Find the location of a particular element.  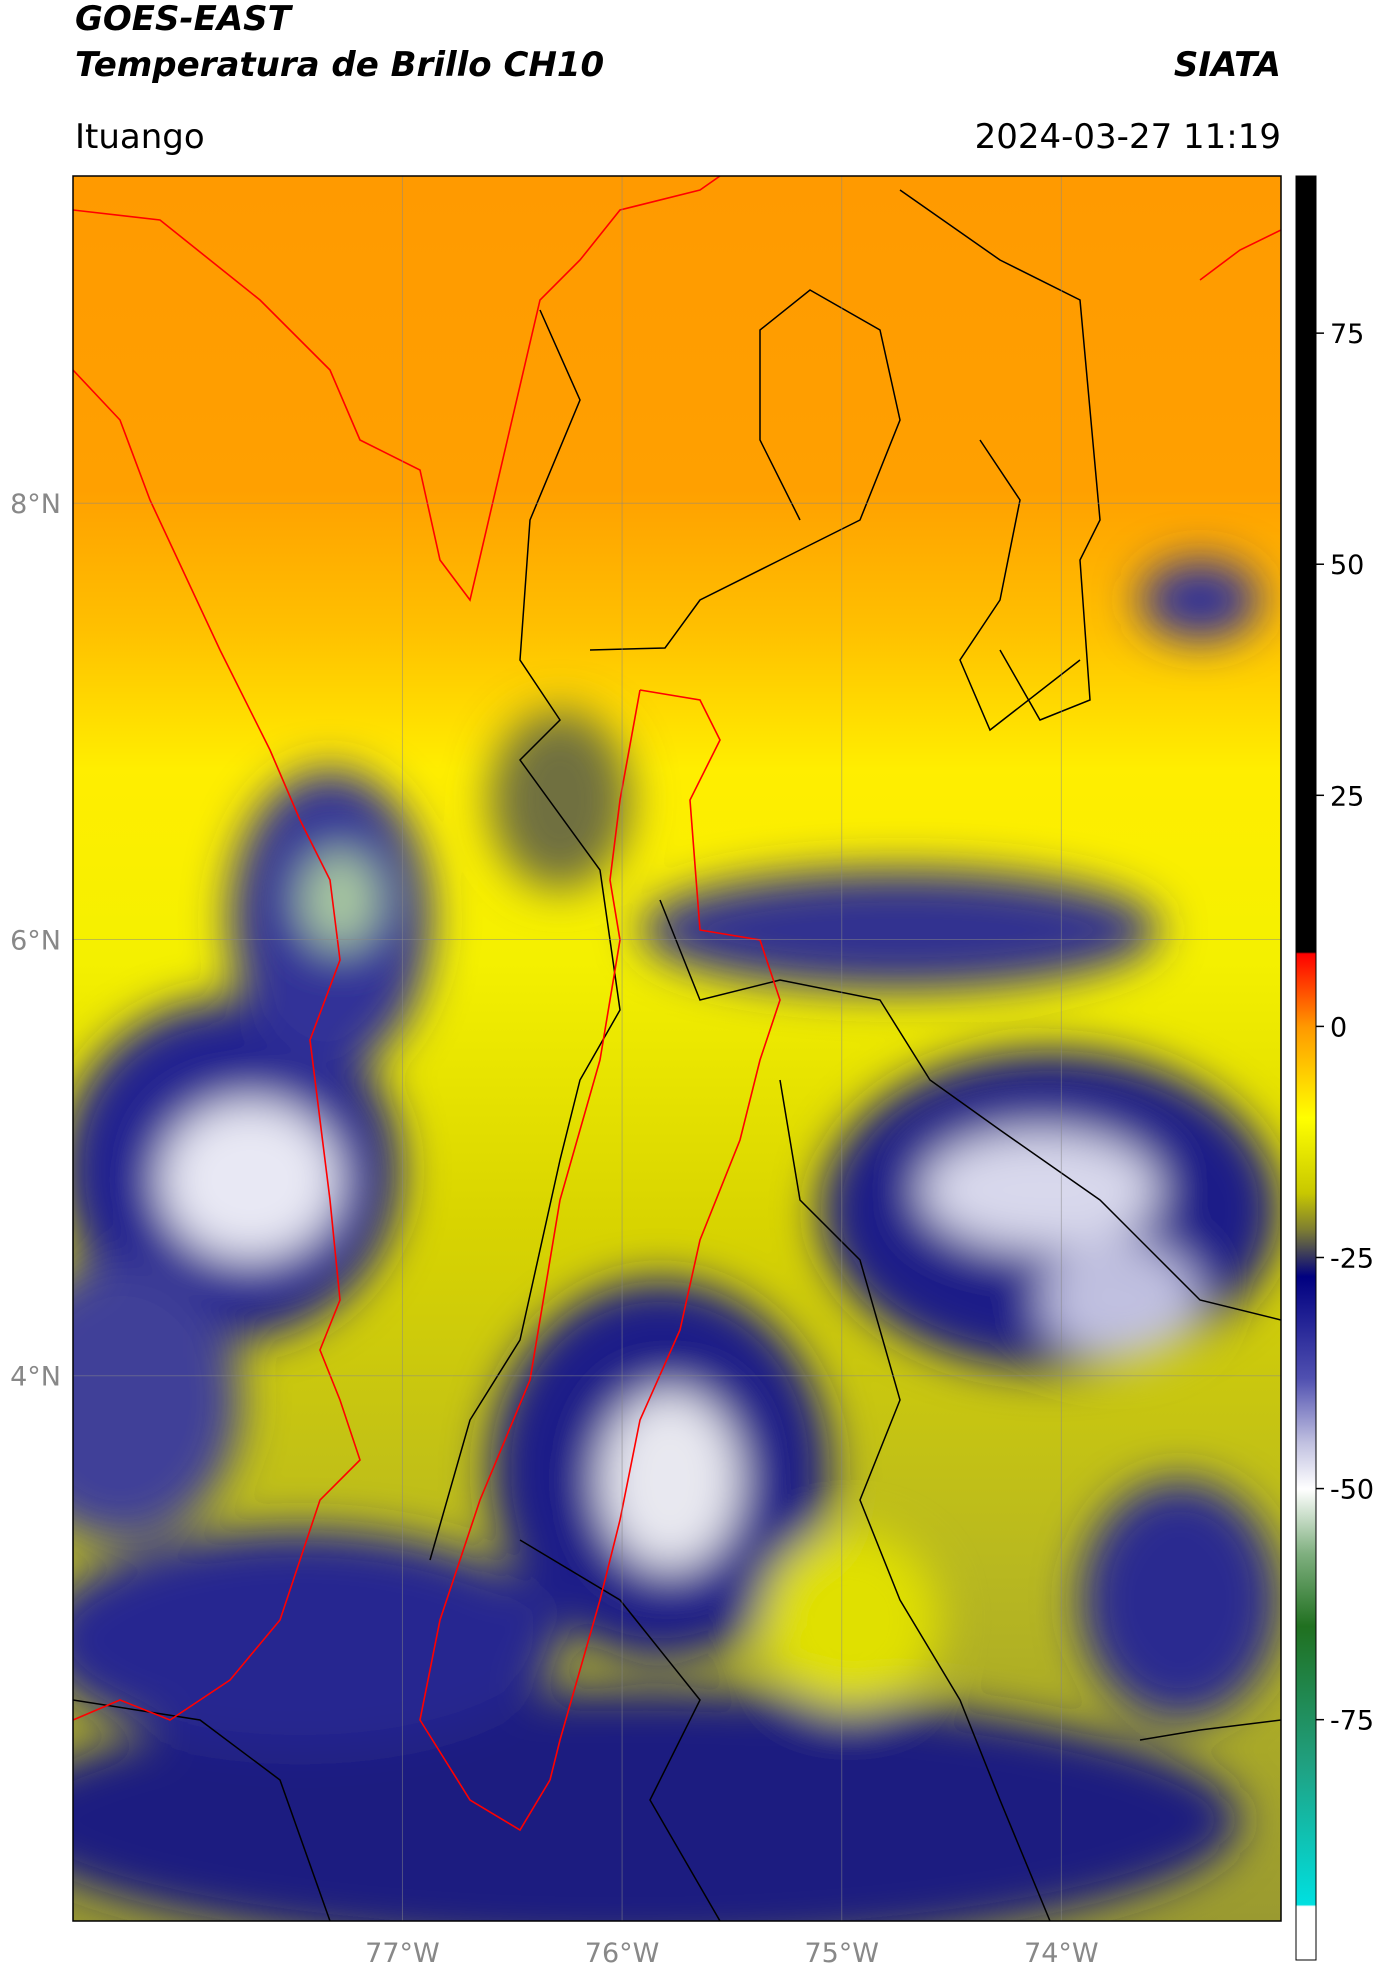

colorbar-tick-label: 75 is located at coordinates (1347, 334).